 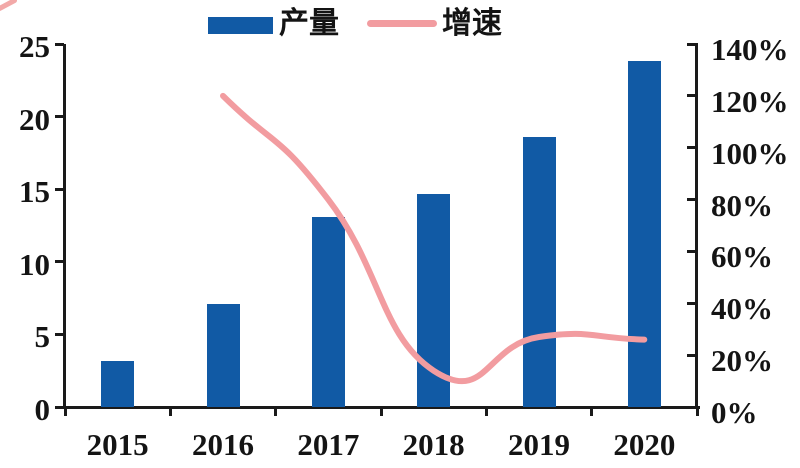 What do you see at coordinates (750, 153) in the screenshot?
I see `right-axis-tick-label: 100%` at bounding box center [750, 153].